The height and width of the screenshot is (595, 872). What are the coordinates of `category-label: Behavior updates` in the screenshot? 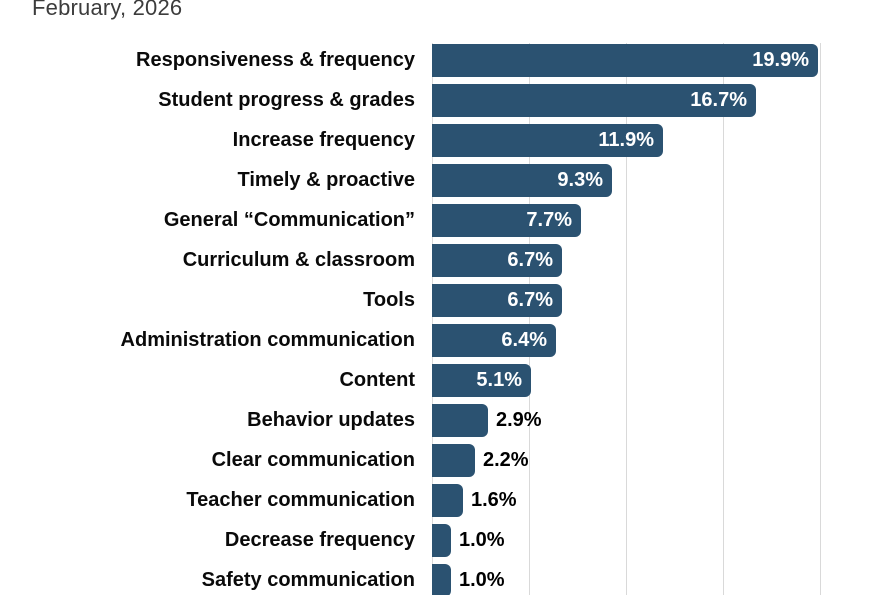 It's located at (331, 420).